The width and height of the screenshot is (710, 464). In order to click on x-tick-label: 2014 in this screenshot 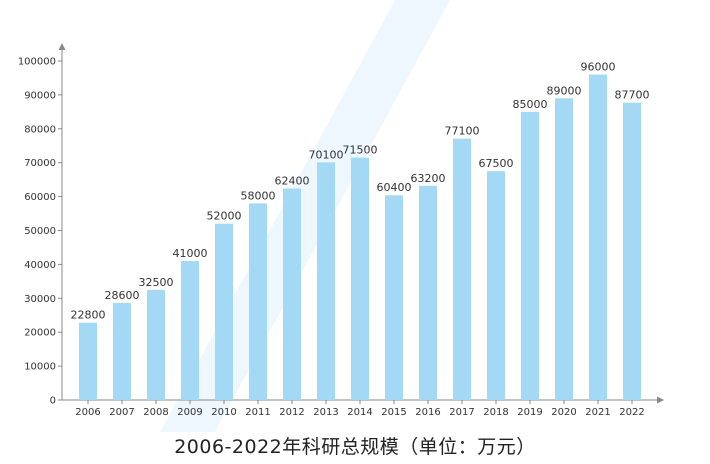, I will do `click(359, 412)`.